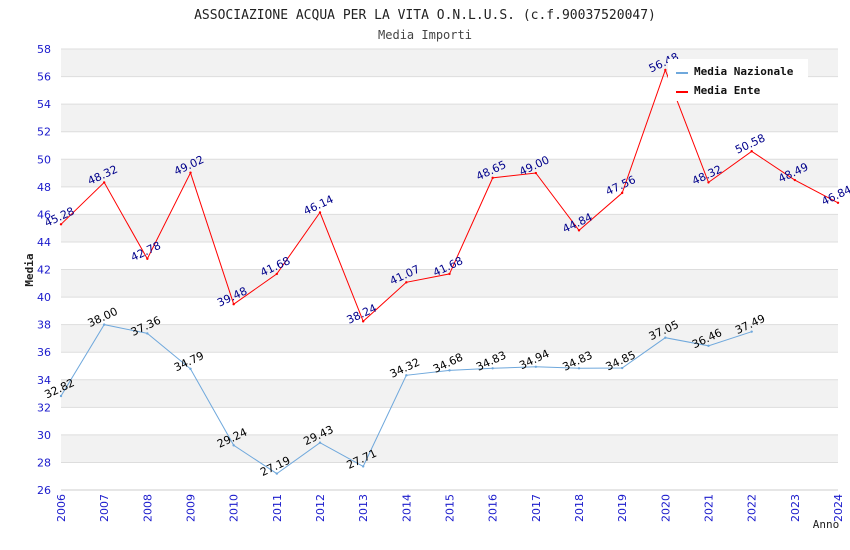 The image size is (850, 550). I want to click on x-axis-label: Anno, so click(826, 524).